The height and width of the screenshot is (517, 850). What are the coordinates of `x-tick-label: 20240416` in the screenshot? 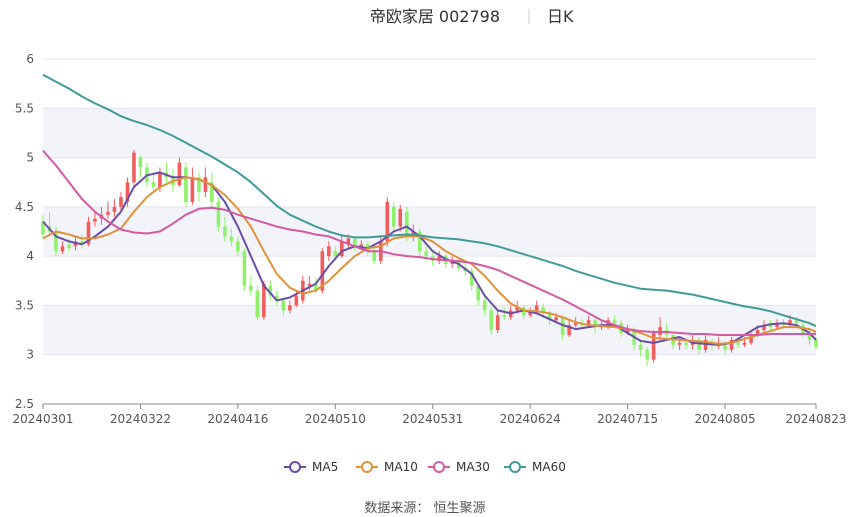 It's located at (237, 419).